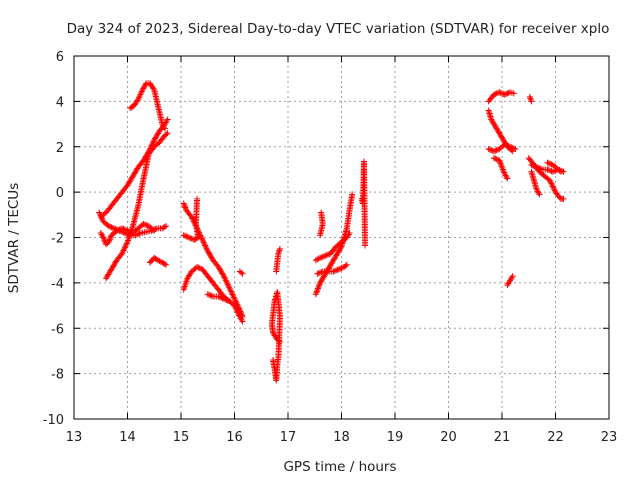  I want to click on x-tick-label: 19, so click(395, 437).